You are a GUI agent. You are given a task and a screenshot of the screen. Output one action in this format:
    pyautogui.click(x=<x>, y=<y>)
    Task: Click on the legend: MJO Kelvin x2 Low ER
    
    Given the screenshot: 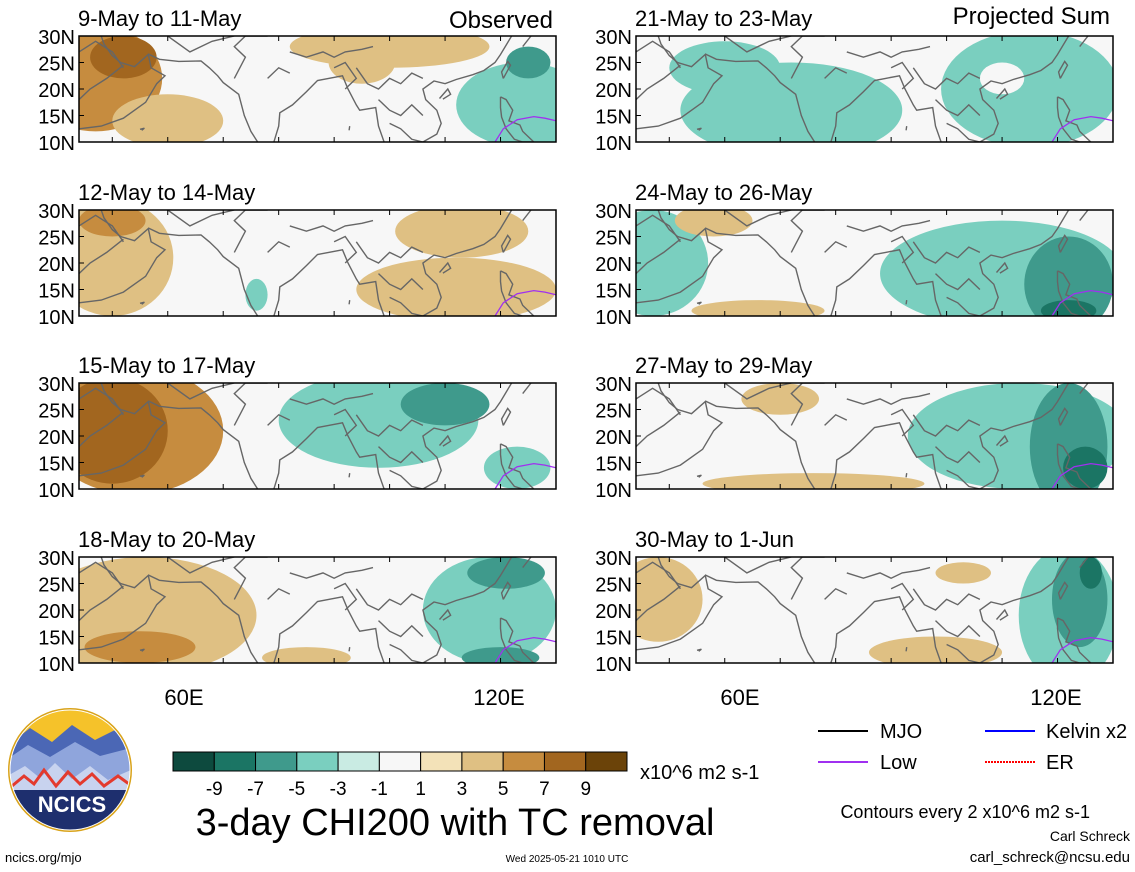 What is the action you would take?
    pyautogui.click(x=972, y=747)
    